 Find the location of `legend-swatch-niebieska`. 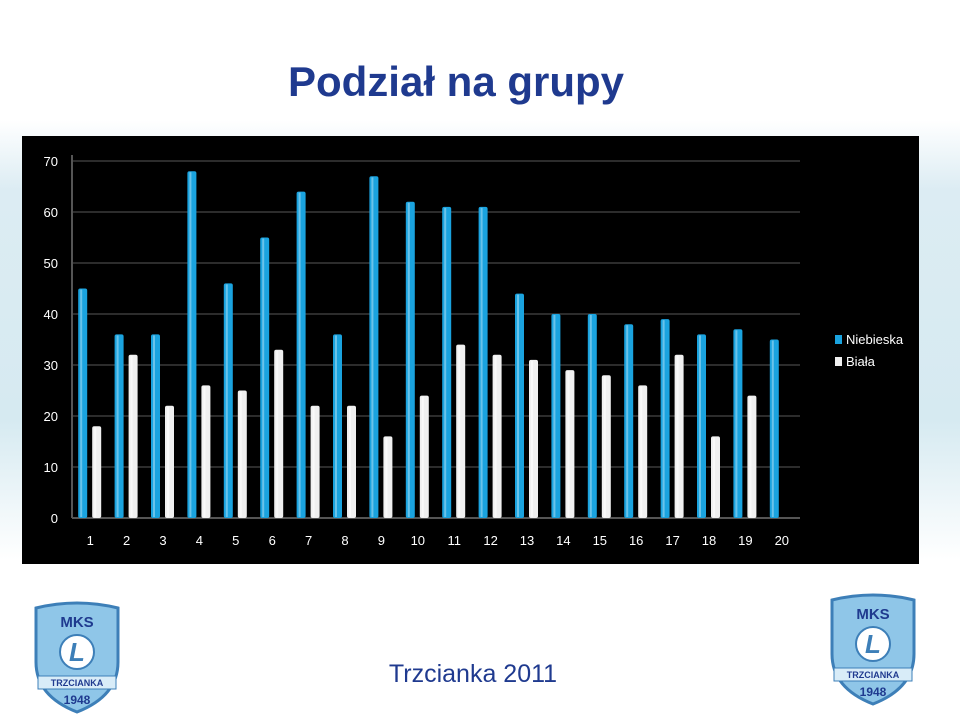

legend-swatch-niebieska is located at coordinates (838, 339).